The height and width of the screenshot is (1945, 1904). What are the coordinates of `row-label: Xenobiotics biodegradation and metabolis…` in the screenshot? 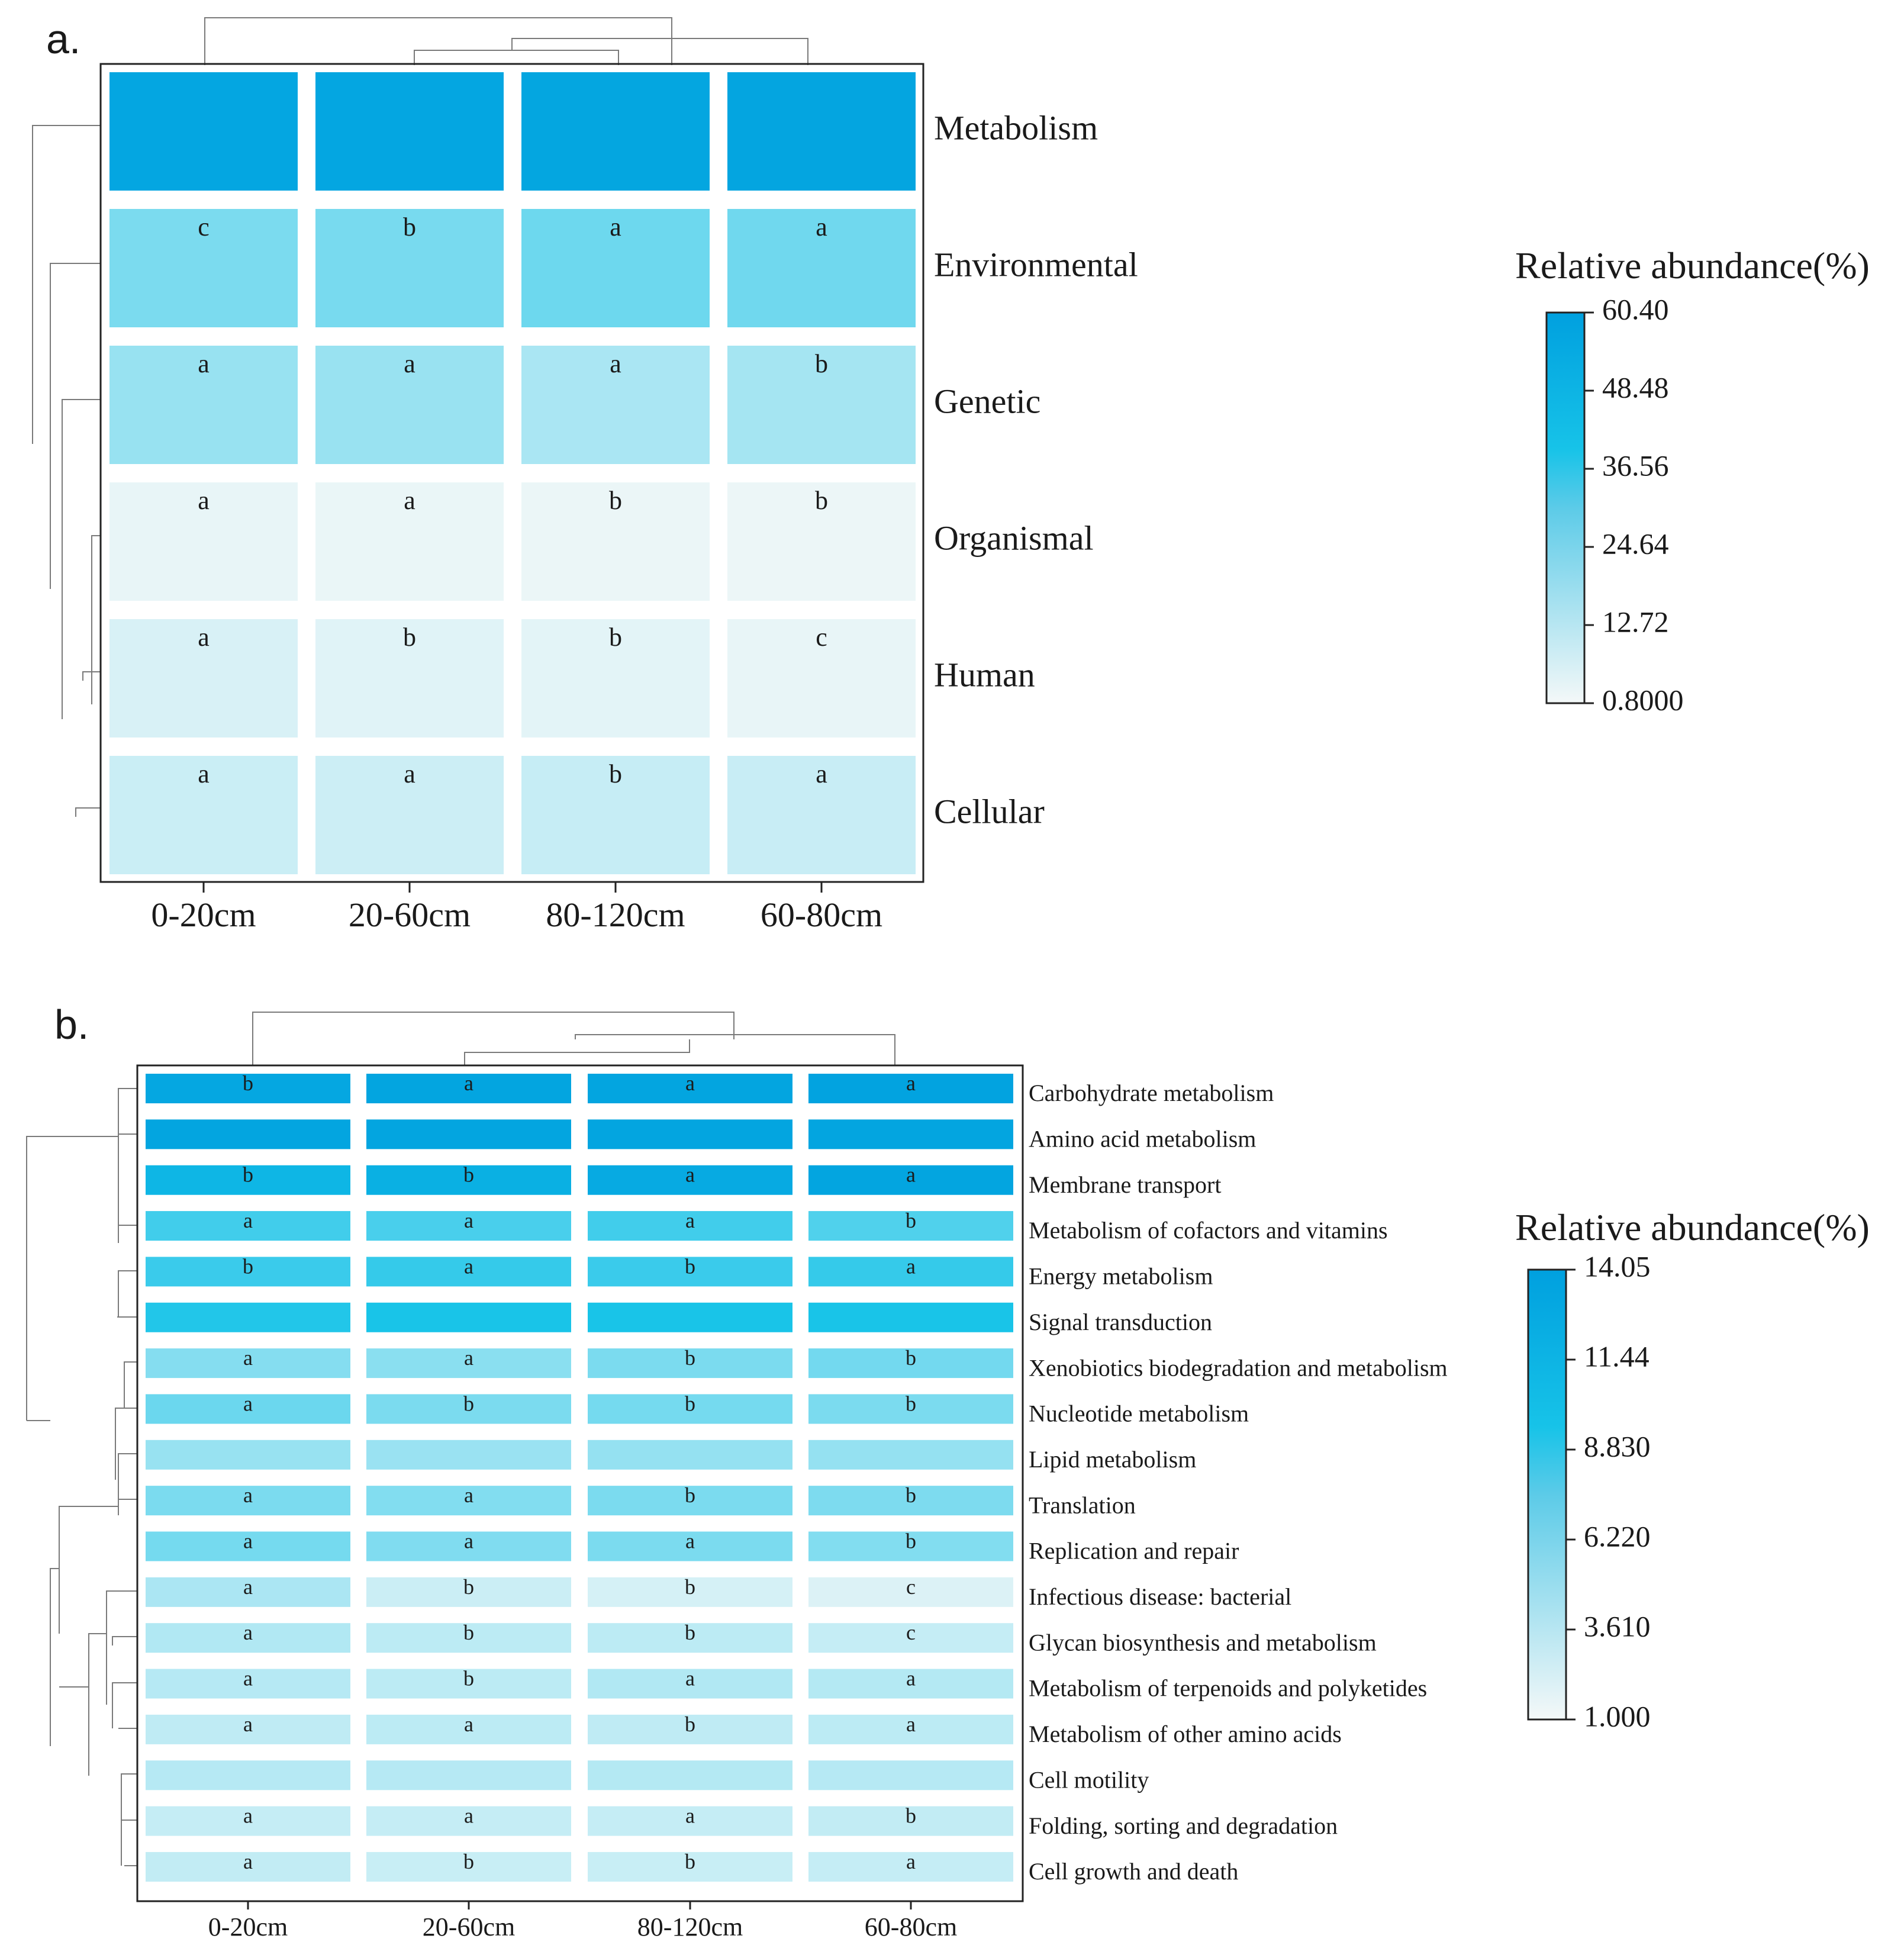 It's located at (1238, 1367).